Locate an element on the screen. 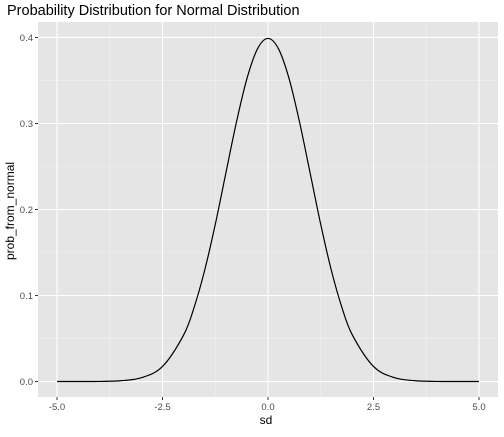 The height and width of the screenshot is (437, 504). y-tick-label: 0.0 is located at coordinates (26, 382).